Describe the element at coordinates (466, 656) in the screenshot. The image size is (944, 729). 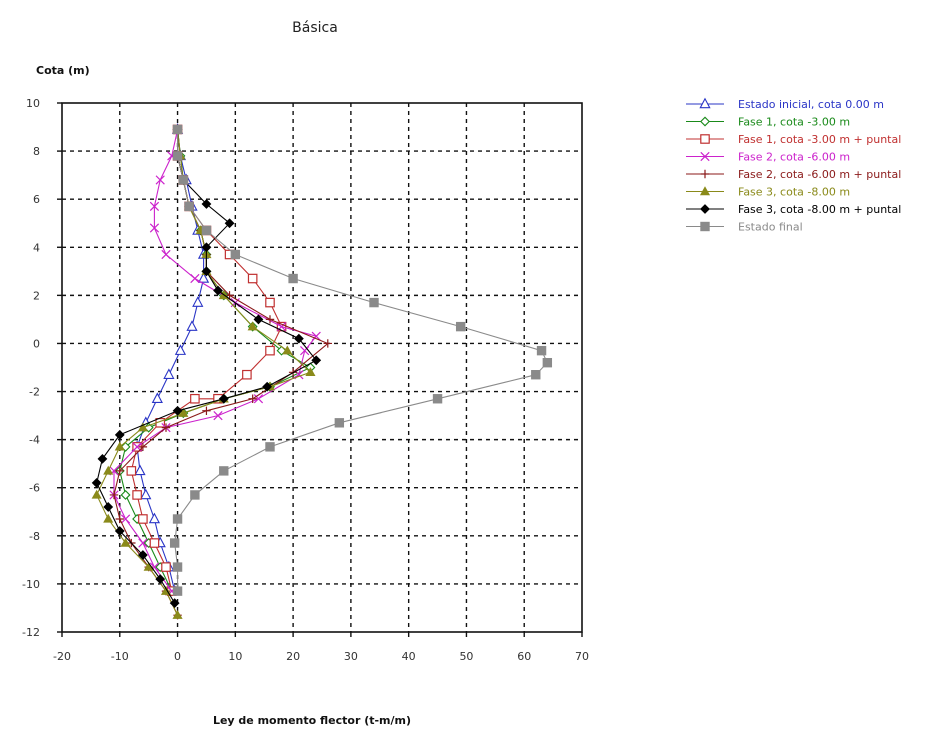
I see `x-tick-label: 50` at that location.